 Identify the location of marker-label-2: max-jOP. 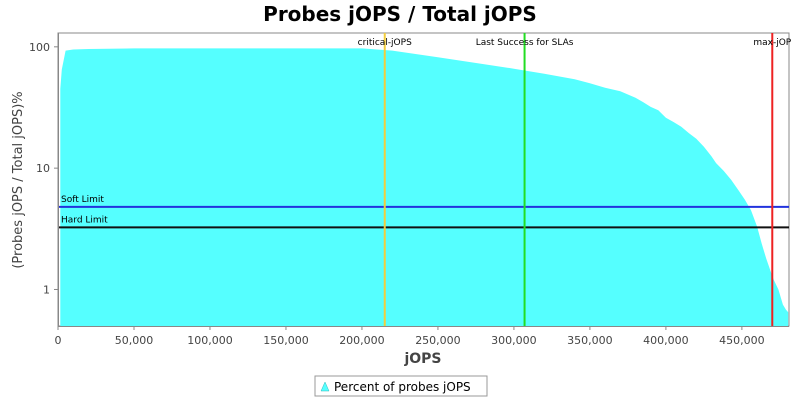
(772, 43).